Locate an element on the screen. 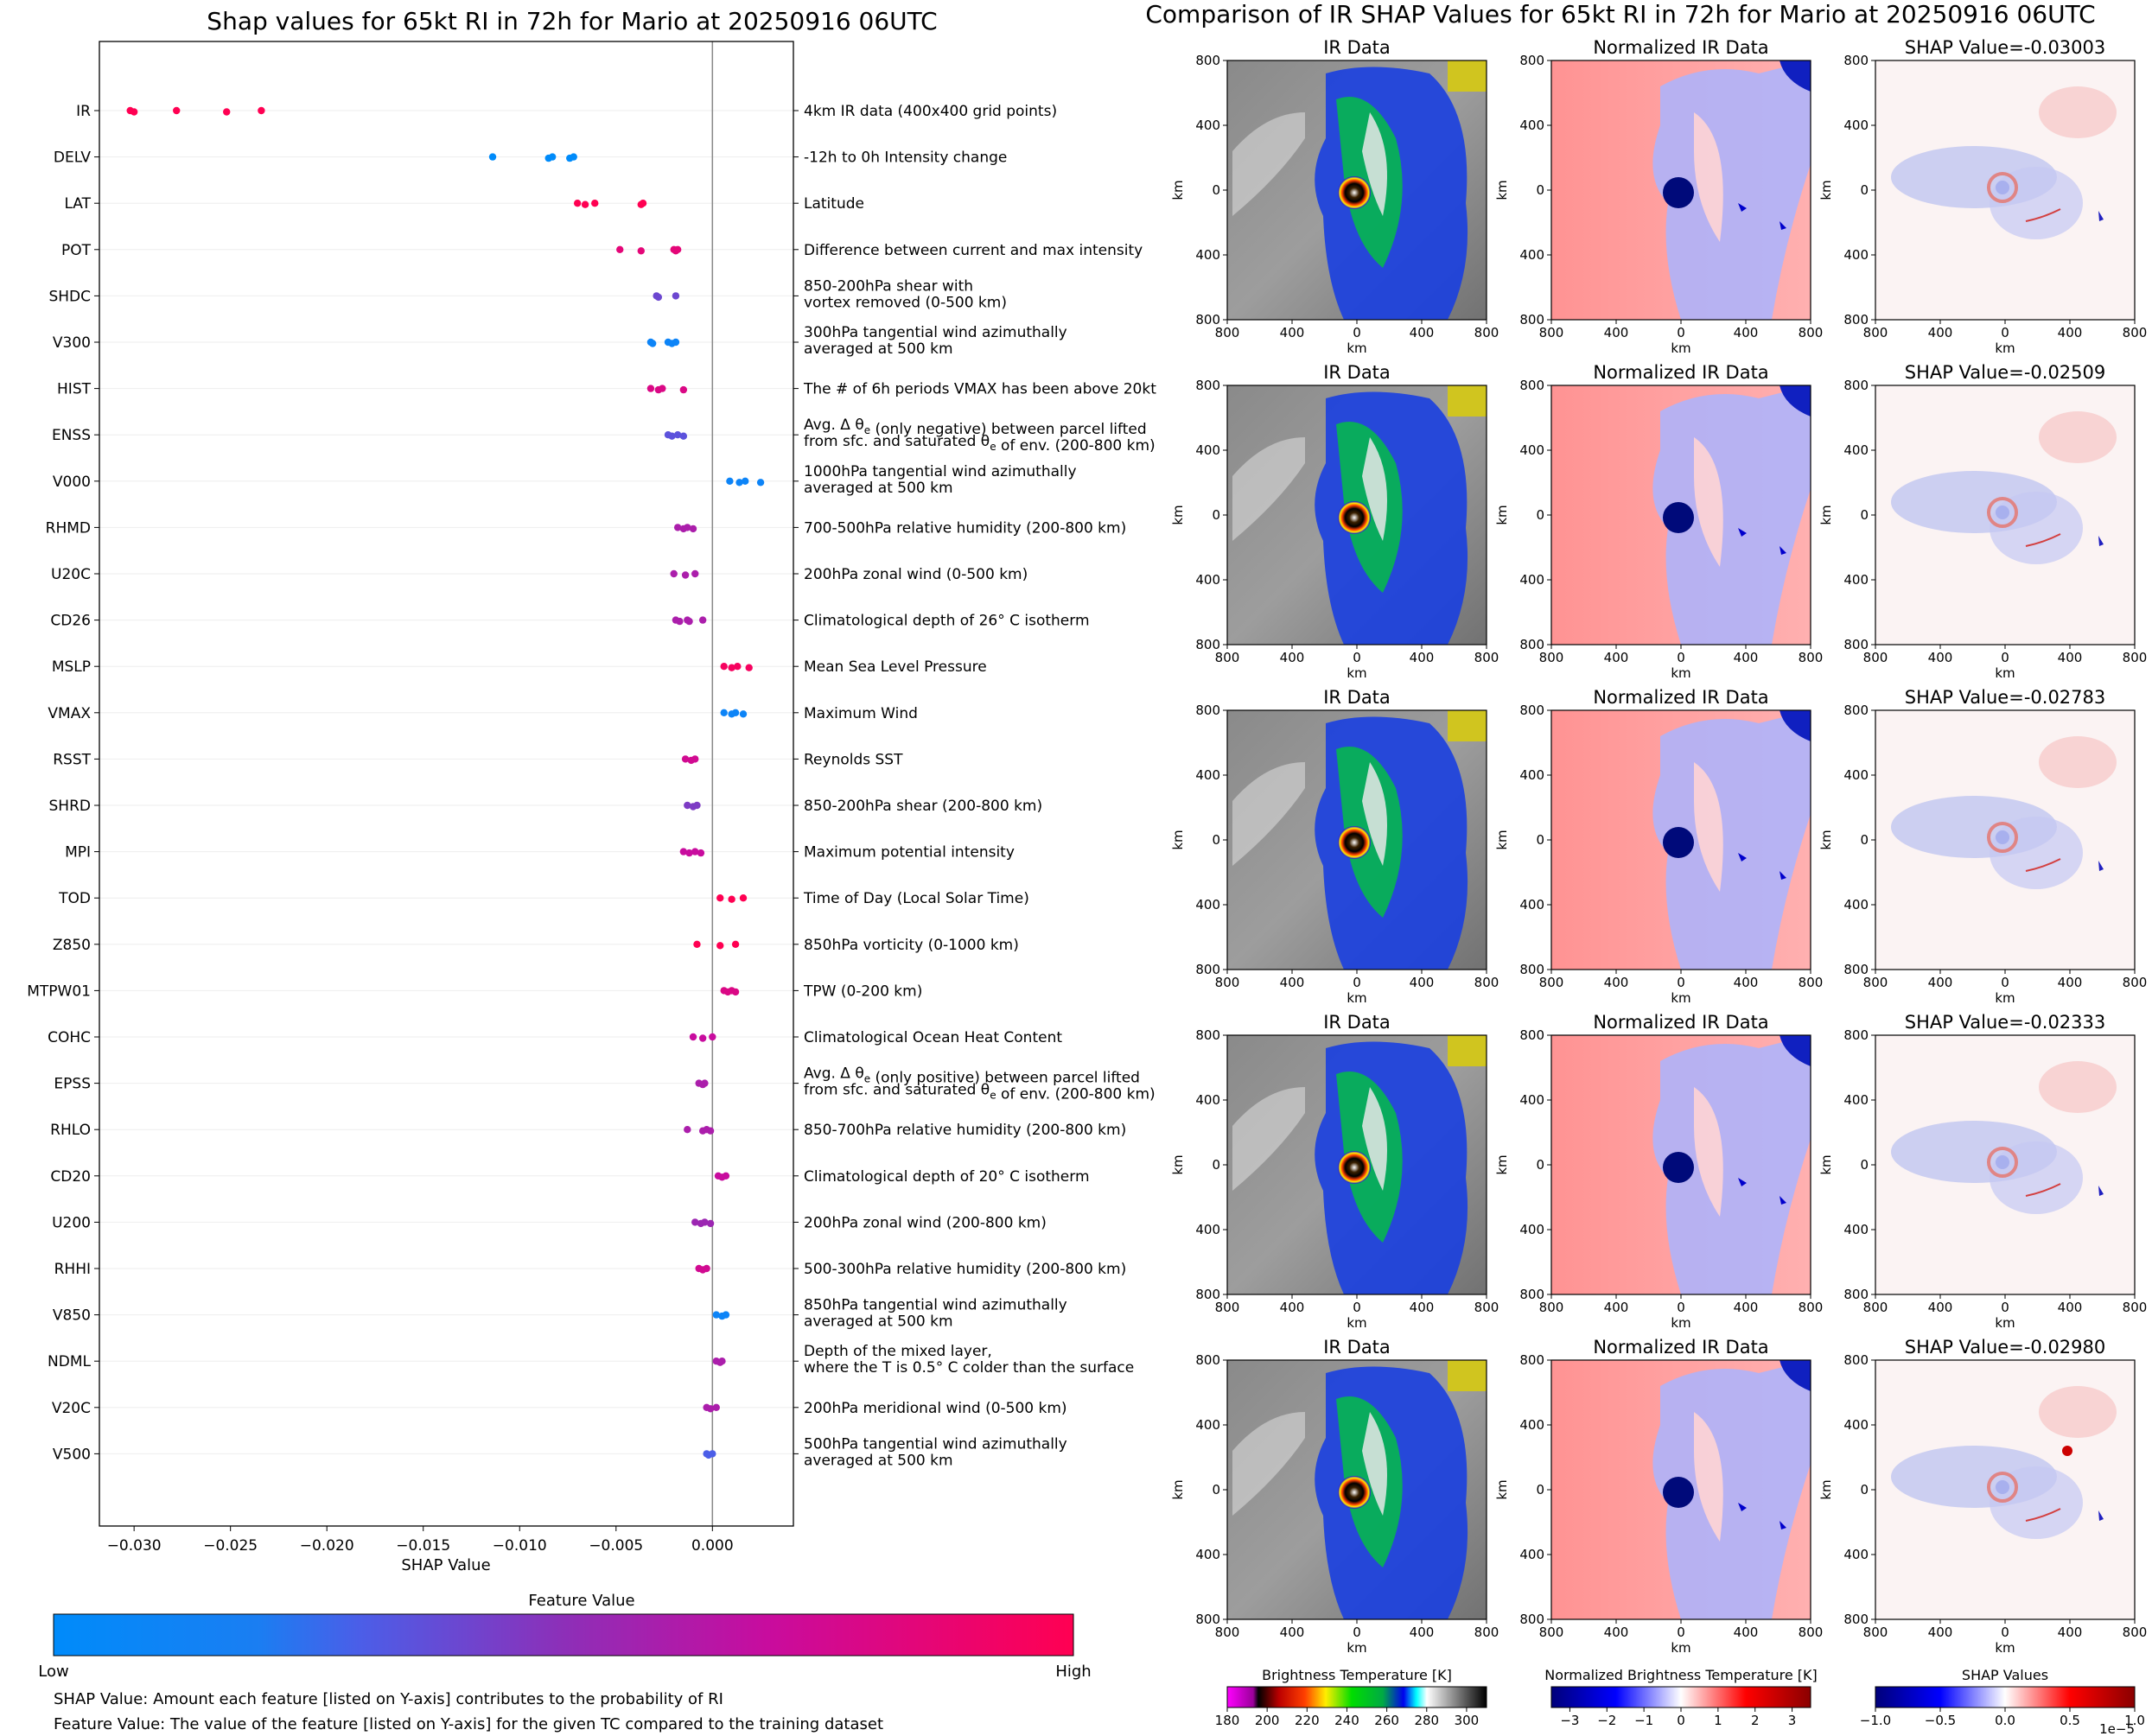  feature-description: 500hPa tangential wind azimuthally is located at coordinates (935, 1444).